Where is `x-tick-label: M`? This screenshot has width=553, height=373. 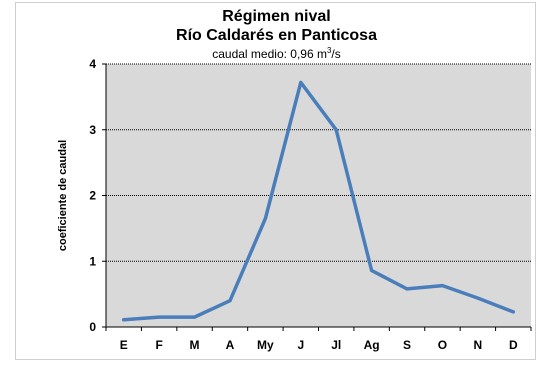 x-tick-label: M is located at coordinates (195, 345).